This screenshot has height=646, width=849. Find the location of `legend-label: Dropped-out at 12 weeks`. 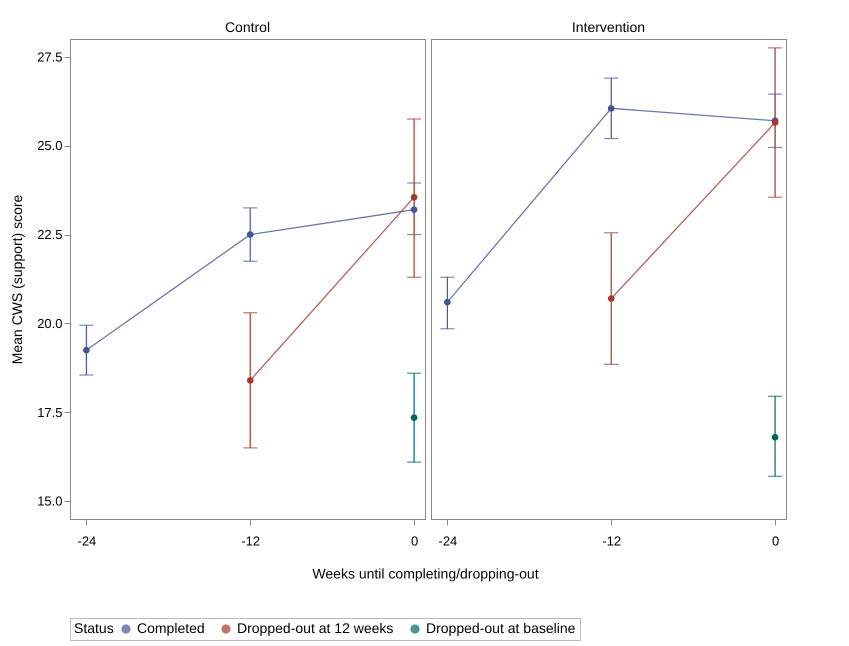

legend-label: Dropped-out at 12 weeks is located at coordinates (315, 628).